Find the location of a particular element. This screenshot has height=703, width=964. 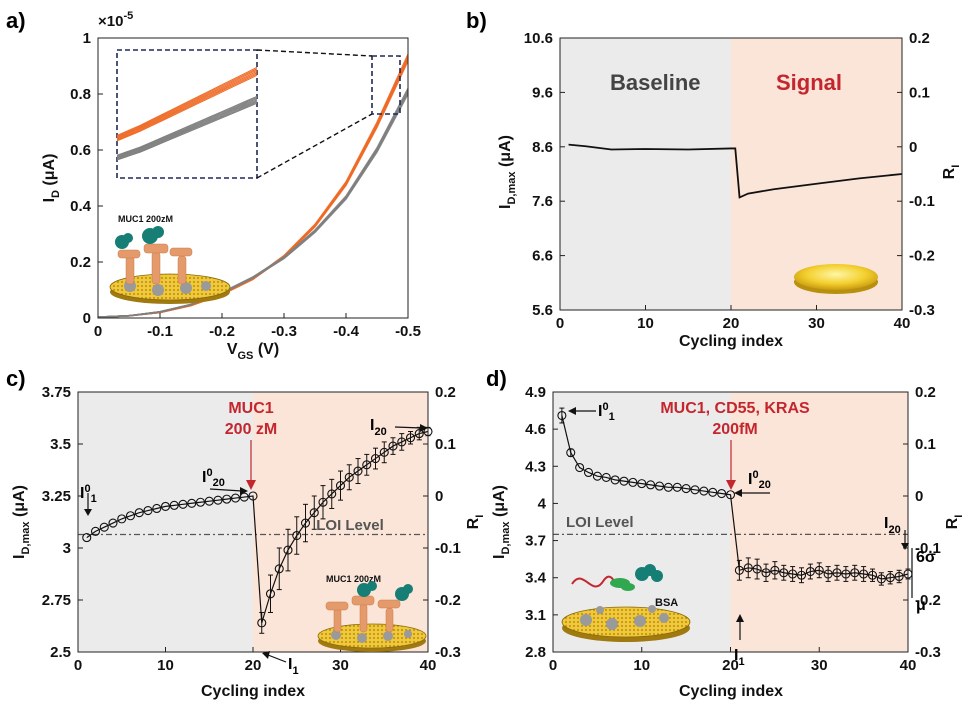

panel-a-ytick-label: 0.4 is located at coordinates (81, 206).